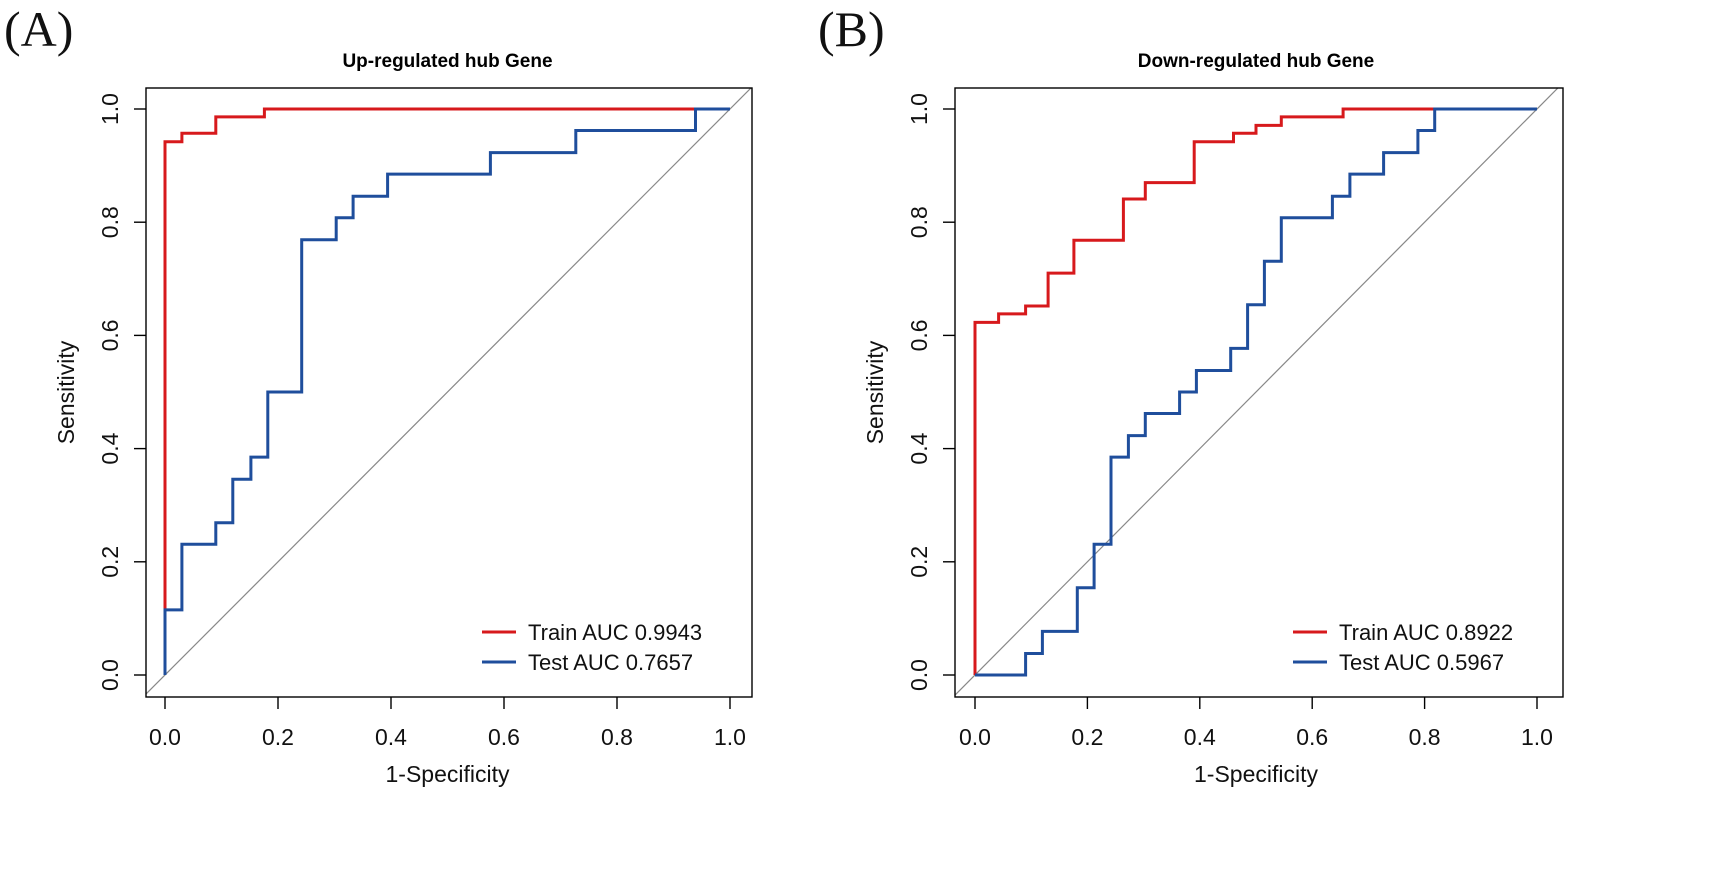 The width and height of the screenshot is (1713, 870). Describe the element at coordinates (1256, 61) in the screenshot. I see `chart-title: Down-regulated hub Gene` at that location.